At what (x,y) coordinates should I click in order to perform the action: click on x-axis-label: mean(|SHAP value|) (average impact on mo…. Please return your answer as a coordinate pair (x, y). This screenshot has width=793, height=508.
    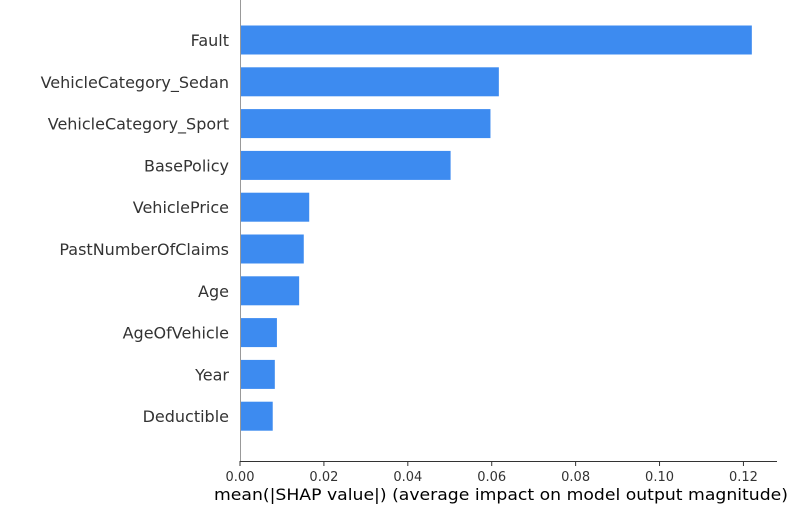
    Looking at the image, I should click on (501, 494).